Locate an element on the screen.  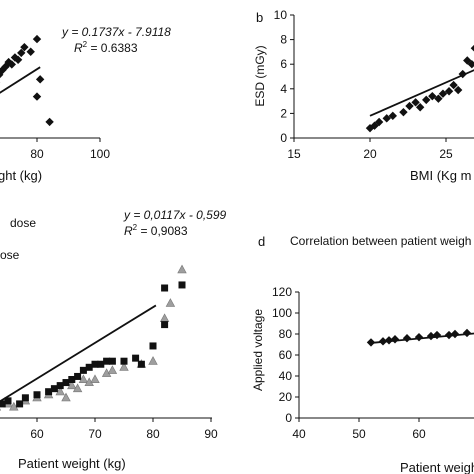
panel-d-y-tick-label: 80 is located at coordinates (286, 334).